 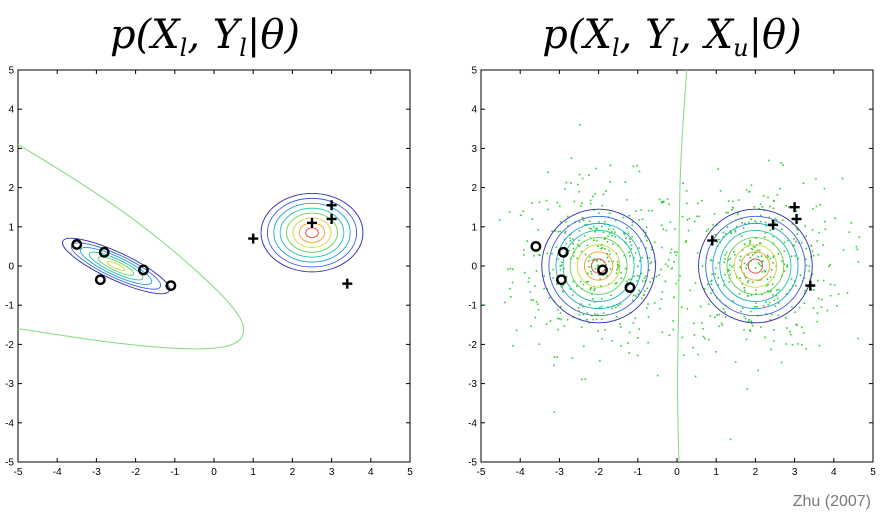 I want to click on y-tick-label: -2, so click(x=9, y=345).